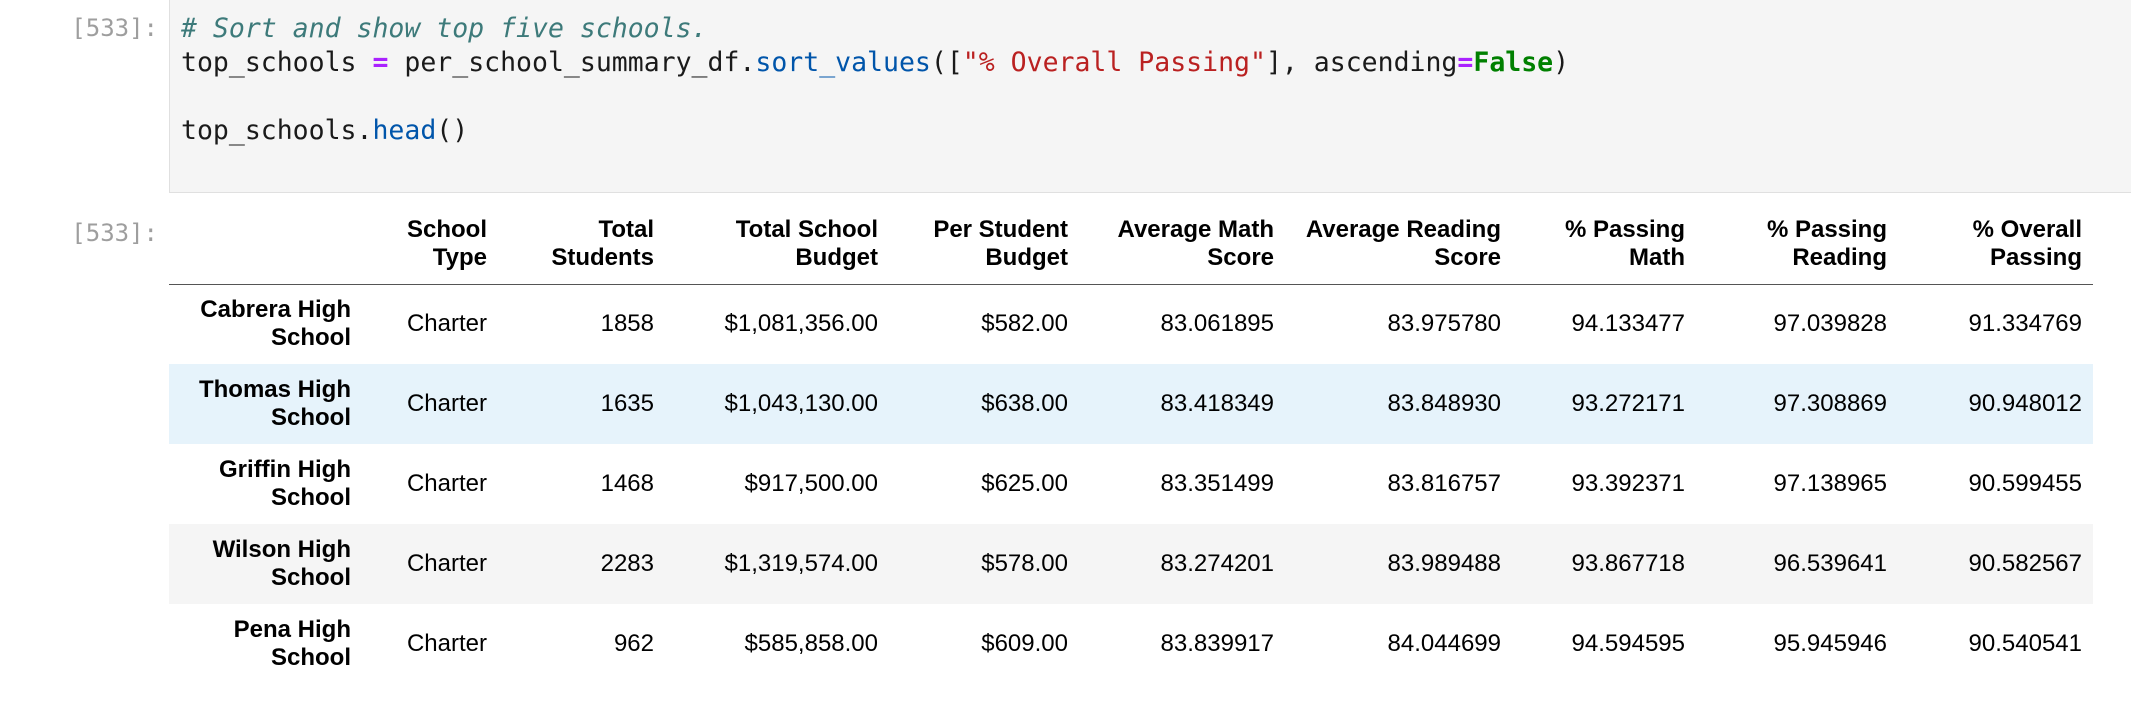 The width and height of the screenshot is (2131, 707). Describe the element at coordinates (1024, 483) in the screenshot. I see `table-cell: $625.00` at that location.